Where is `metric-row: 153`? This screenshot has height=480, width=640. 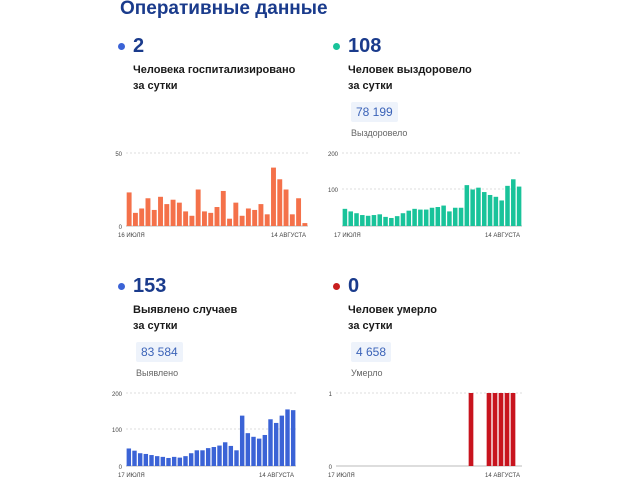 metric-row: 153 is located at coordinates (142, 286).